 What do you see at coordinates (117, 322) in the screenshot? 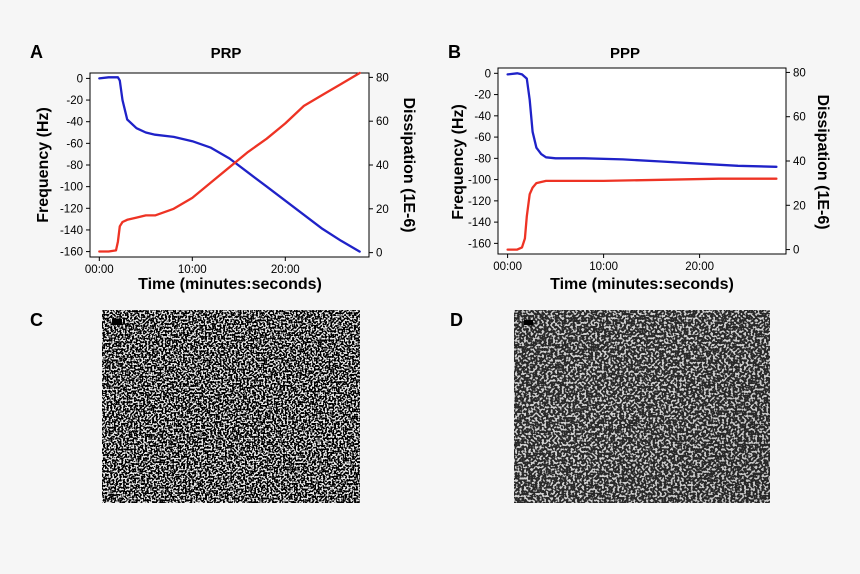
I see `scale-bar-c` at bounding box center [117, 322].